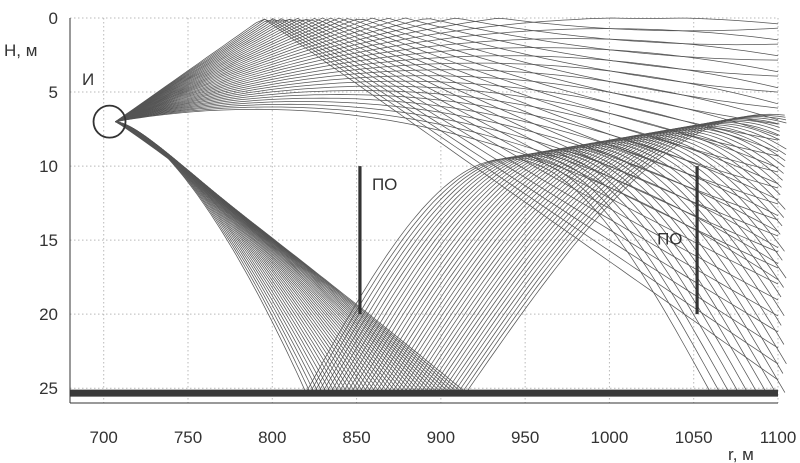  I want to click on x-tick-label: 750, so click(188, 437).